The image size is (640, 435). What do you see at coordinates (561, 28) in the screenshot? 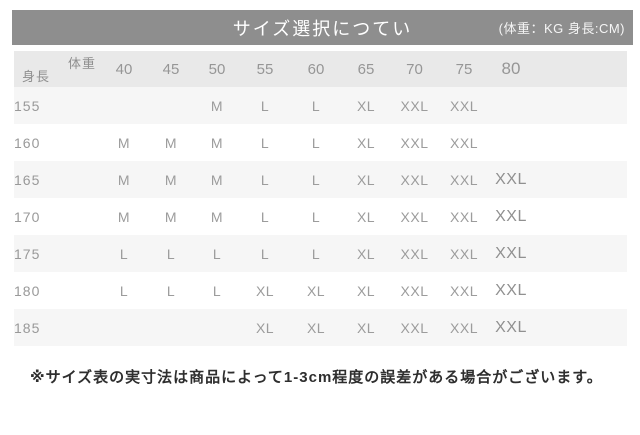
I see `units-legend: (体重：KG 身長:CM)` at bounding box center [561, 28].